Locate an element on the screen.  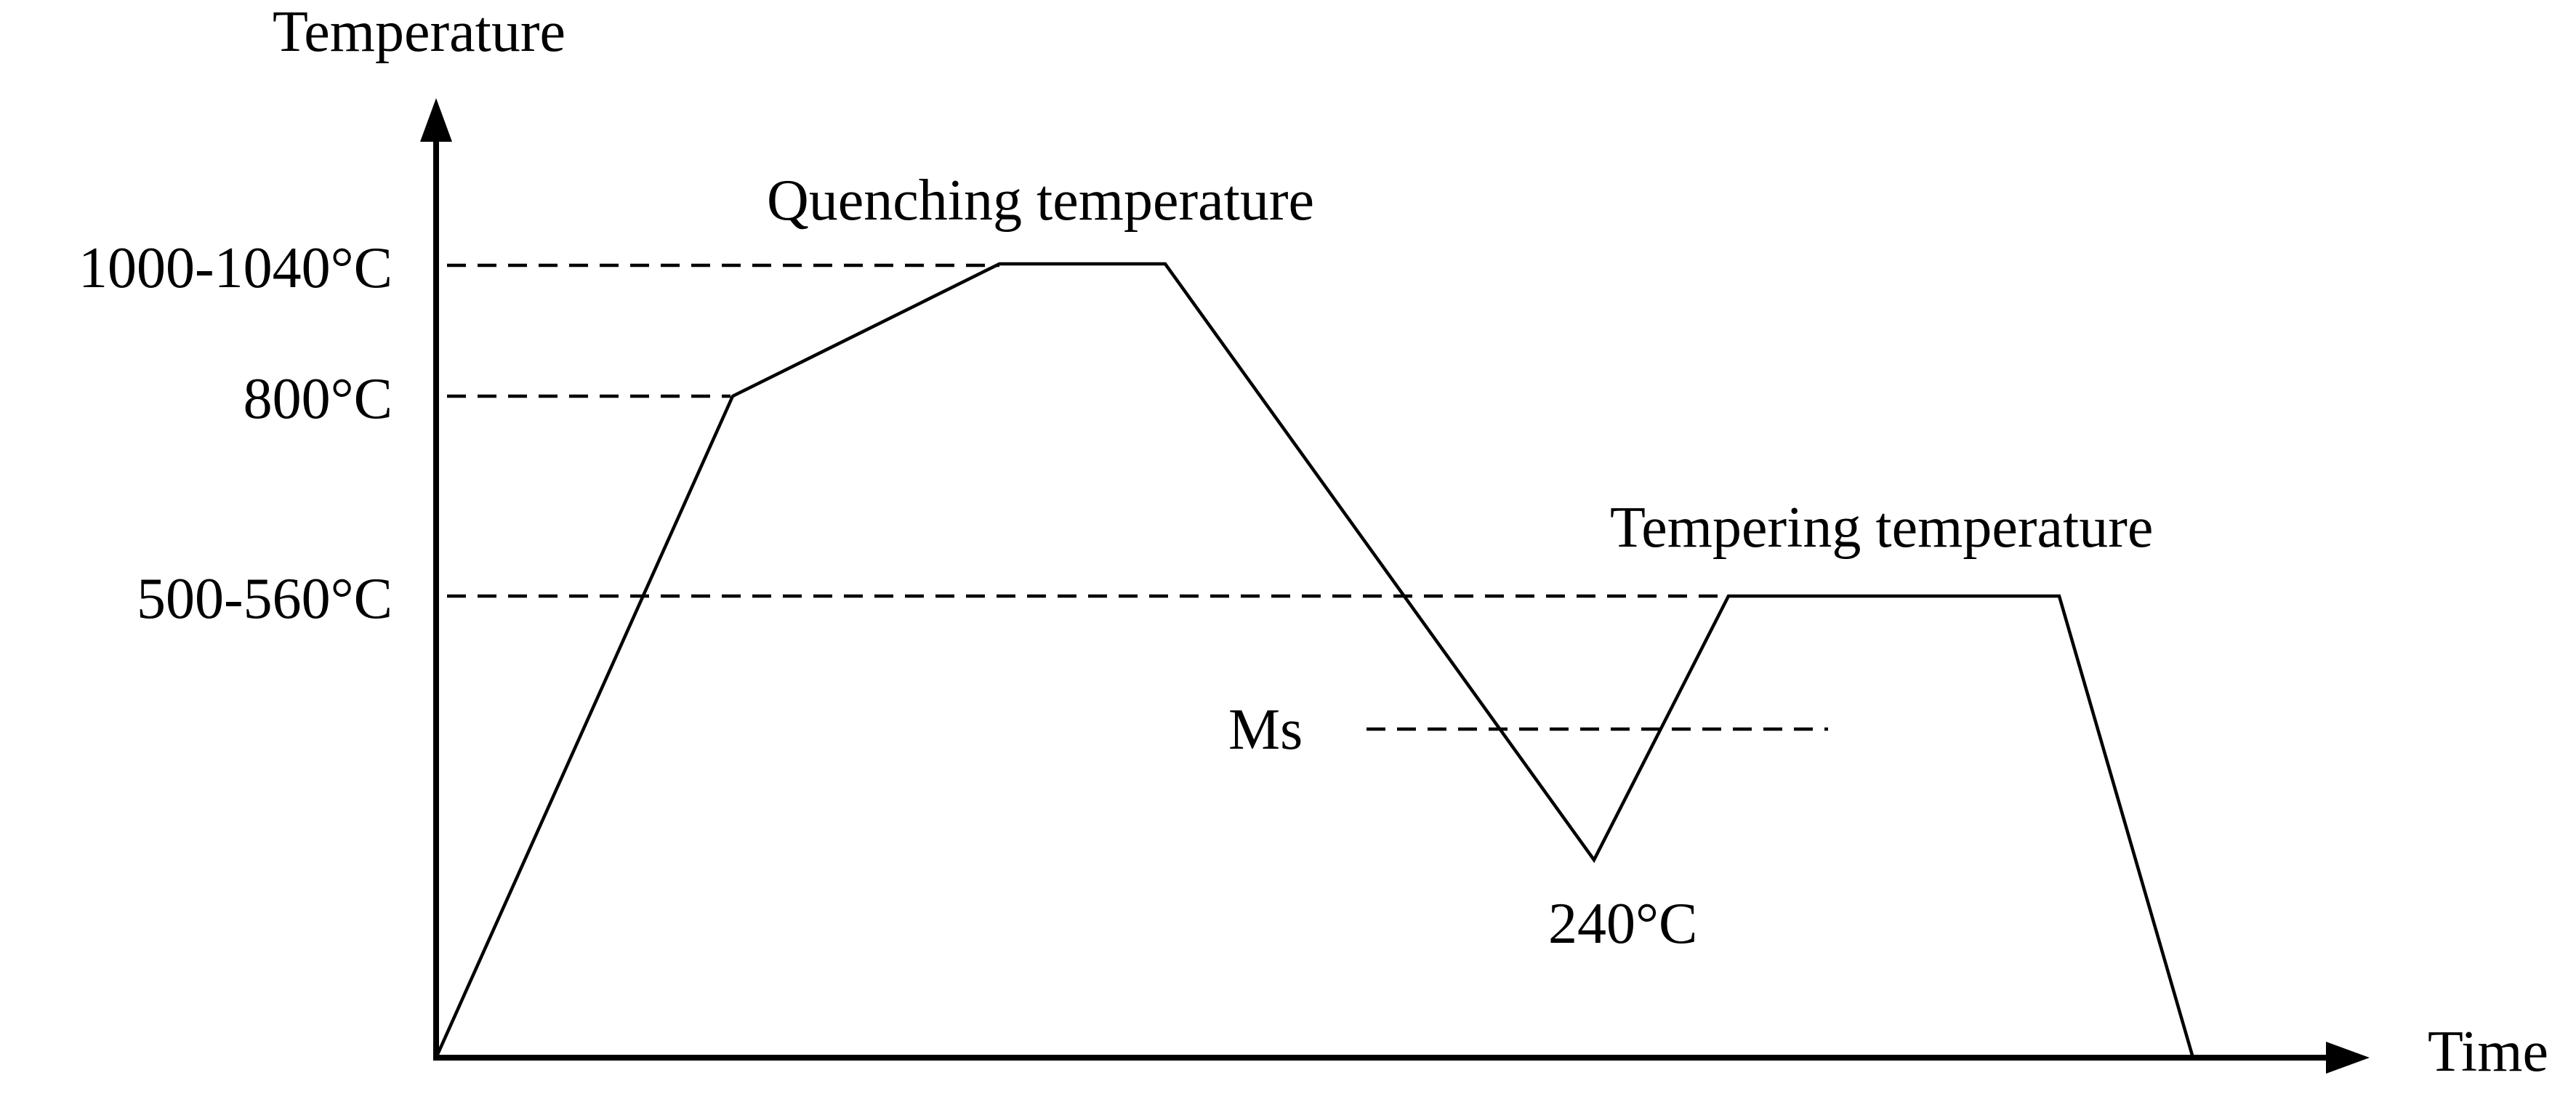
ms-label: Ms is located at coordinates (1265, 730).